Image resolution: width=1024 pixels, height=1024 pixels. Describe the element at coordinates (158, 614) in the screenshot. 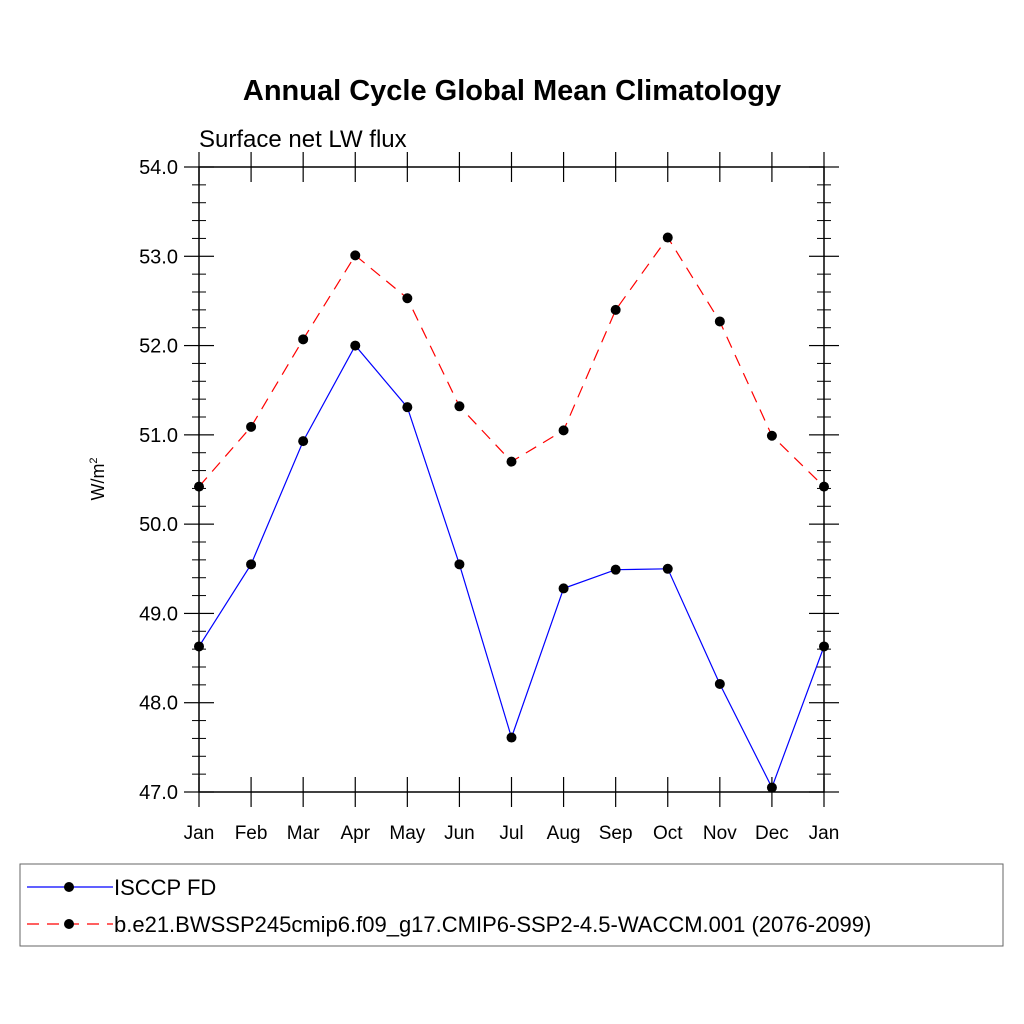

I see `y-tick-label: 49.0` at that location.